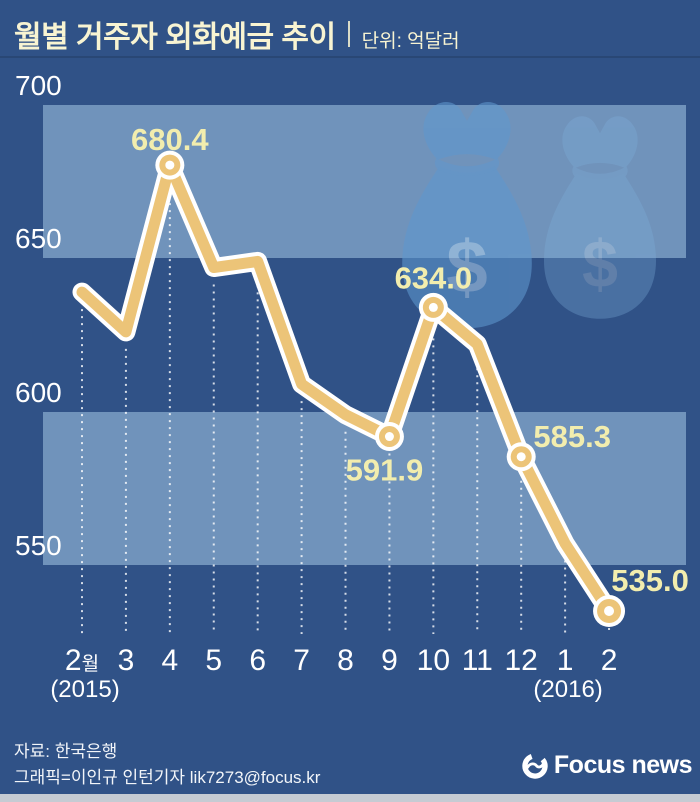  Describe the element at coordinates (385, 470) in the screenshot. I see `data-point-label: 591.9` at that location.